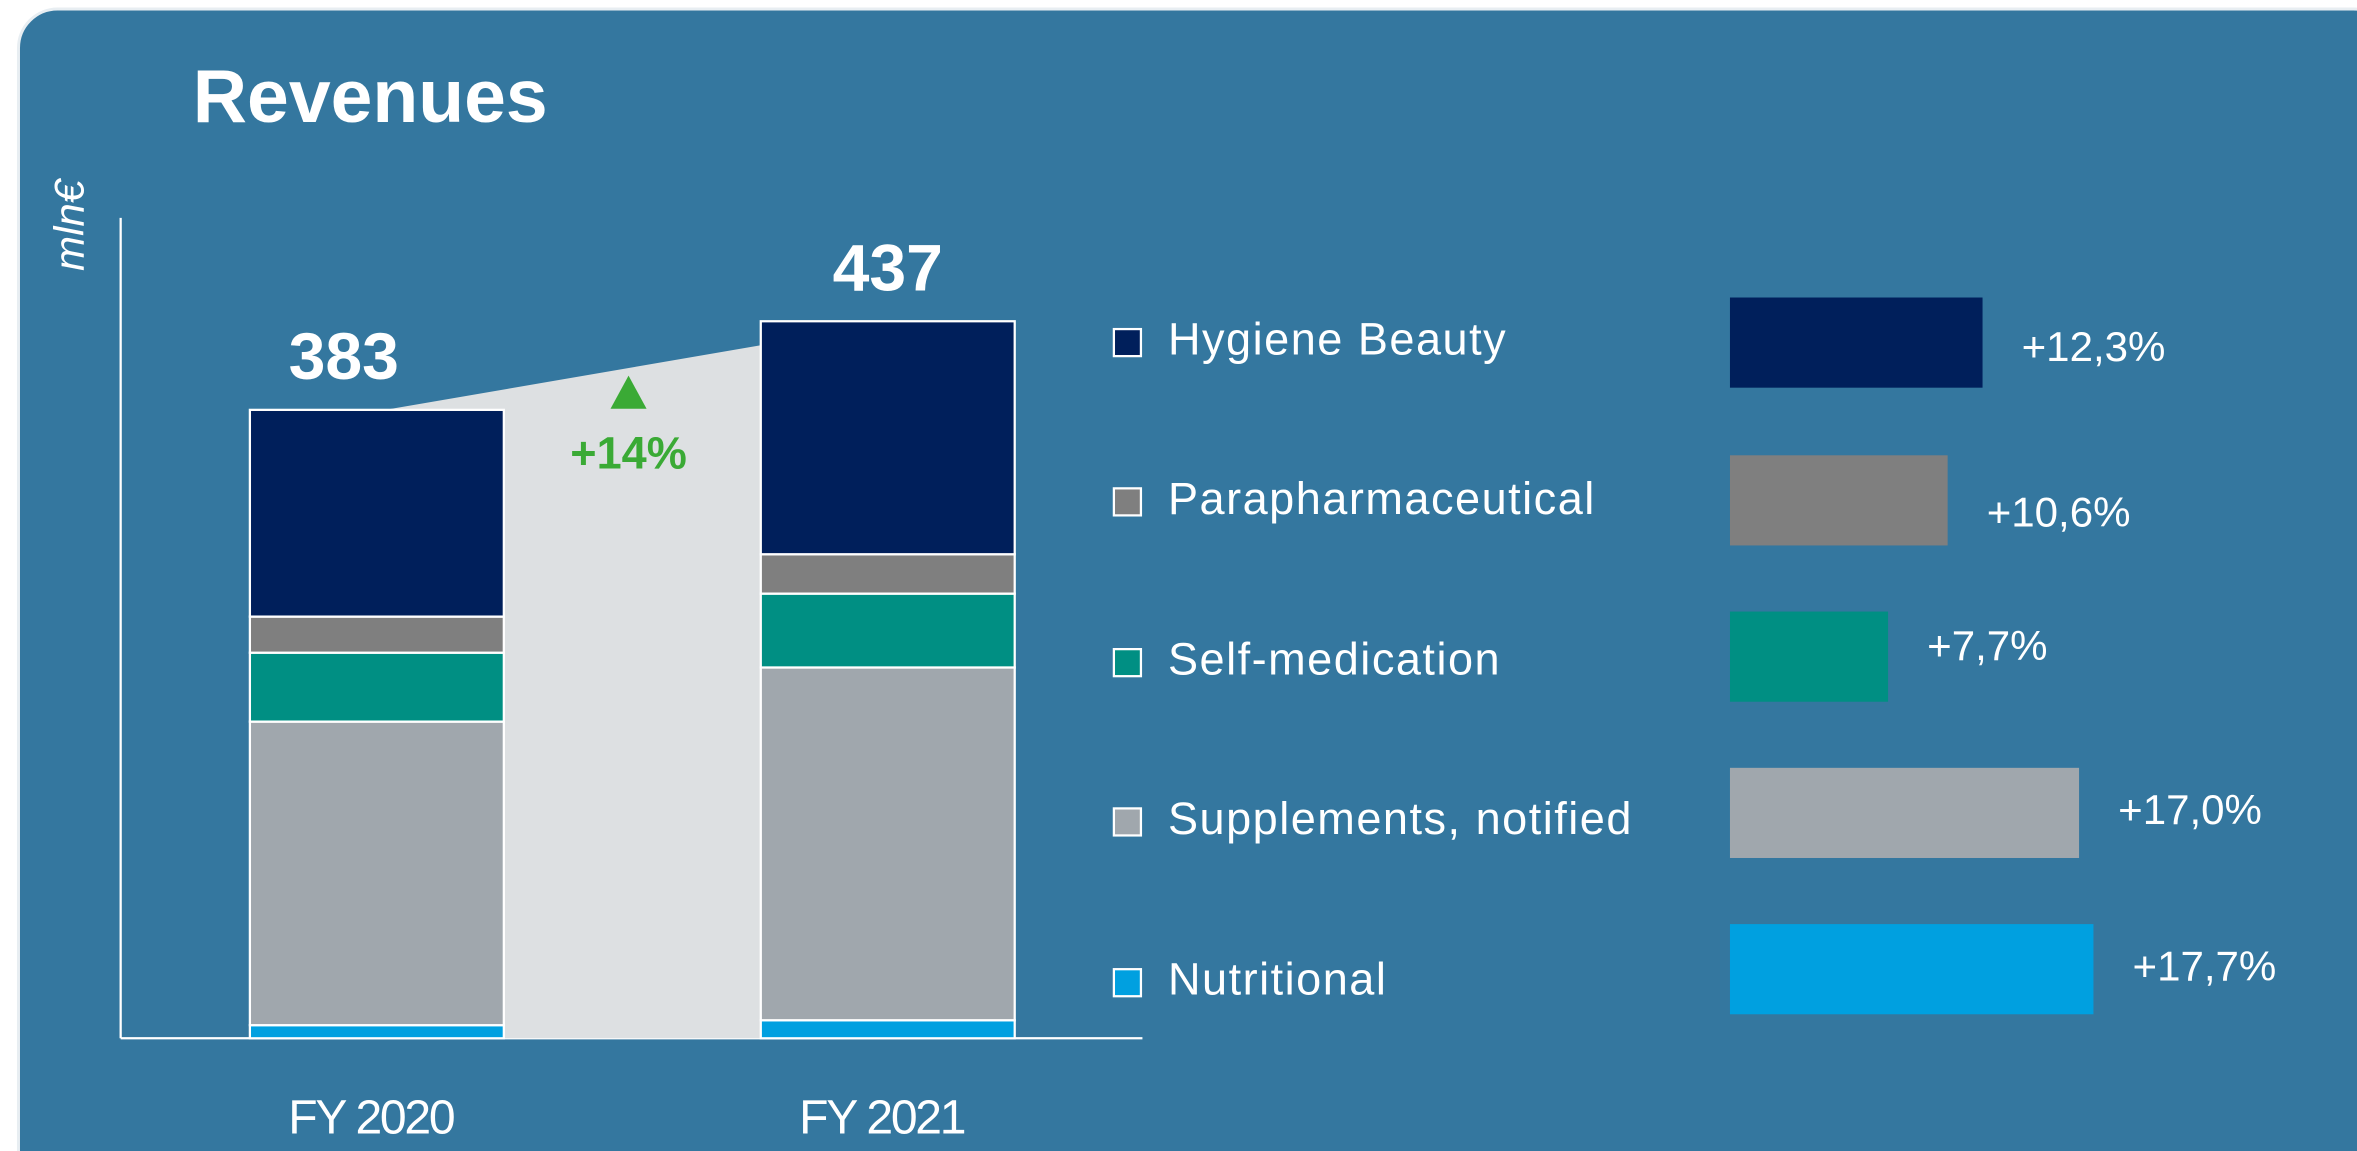  I want to click on total-label: 437, so click(888, 269).